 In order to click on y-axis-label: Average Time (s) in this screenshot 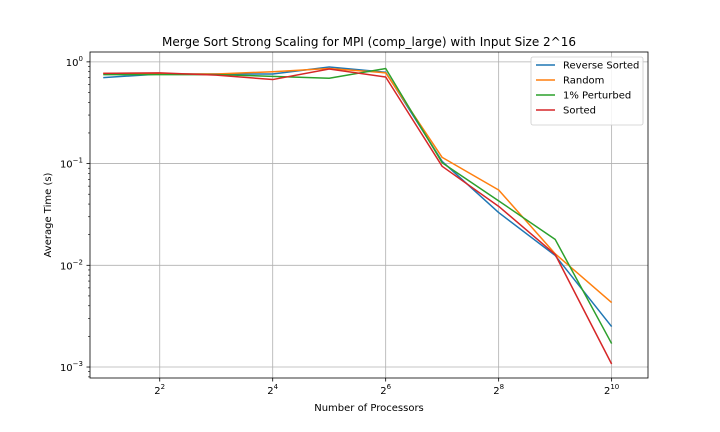, I will do `click(48, 214)`.